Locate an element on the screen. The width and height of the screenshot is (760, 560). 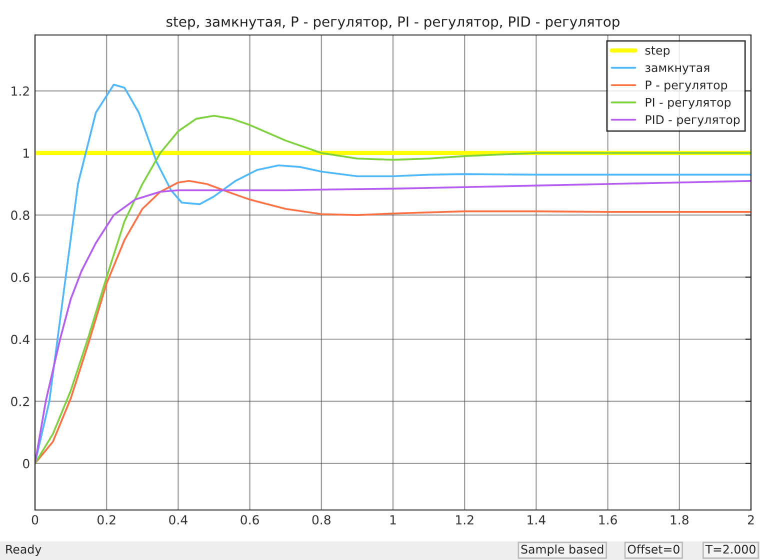
chart-title: step, замкнутая, P - регулятор, PI - регулятор, PID - регулятор is located at coordinates (393, 23).